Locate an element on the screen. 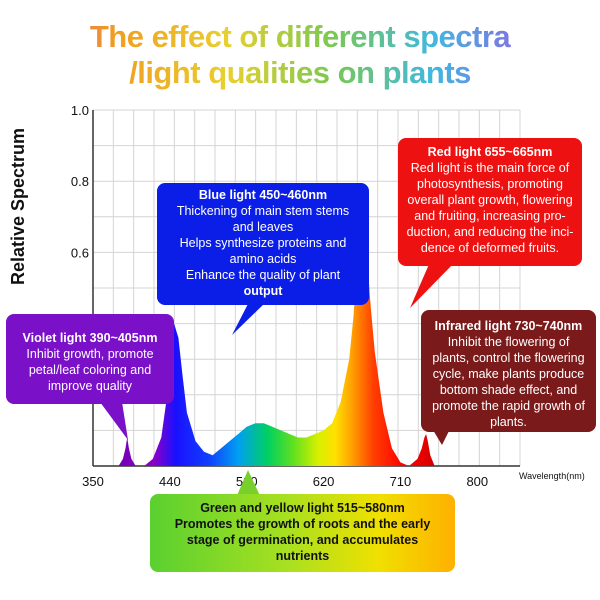  red-light-line: dence of deformed fruits. is located at coordinates (490, 248).